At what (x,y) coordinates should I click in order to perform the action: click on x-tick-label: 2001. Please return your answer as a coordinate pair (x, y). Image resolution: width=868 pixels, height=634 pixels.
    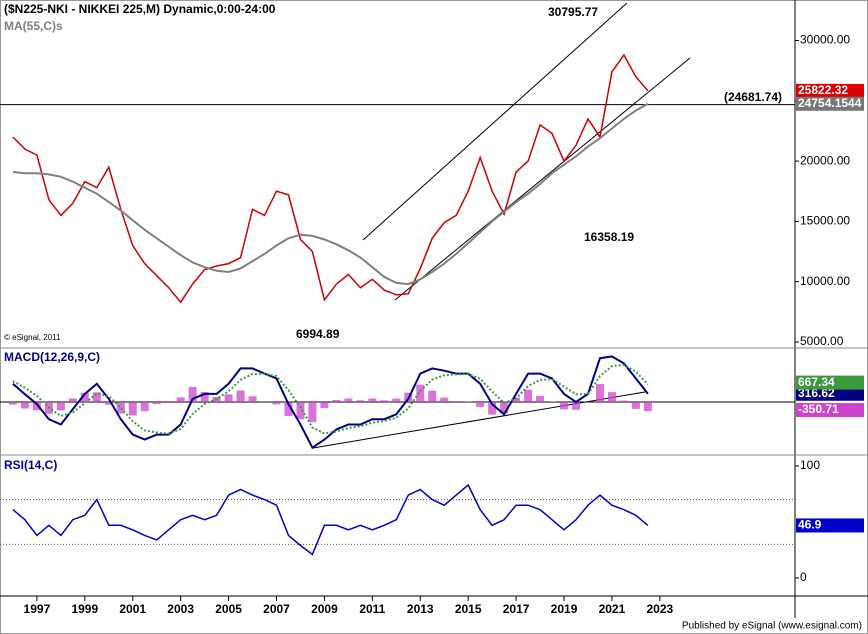
    Looking at the image, I should click on (132, 609).